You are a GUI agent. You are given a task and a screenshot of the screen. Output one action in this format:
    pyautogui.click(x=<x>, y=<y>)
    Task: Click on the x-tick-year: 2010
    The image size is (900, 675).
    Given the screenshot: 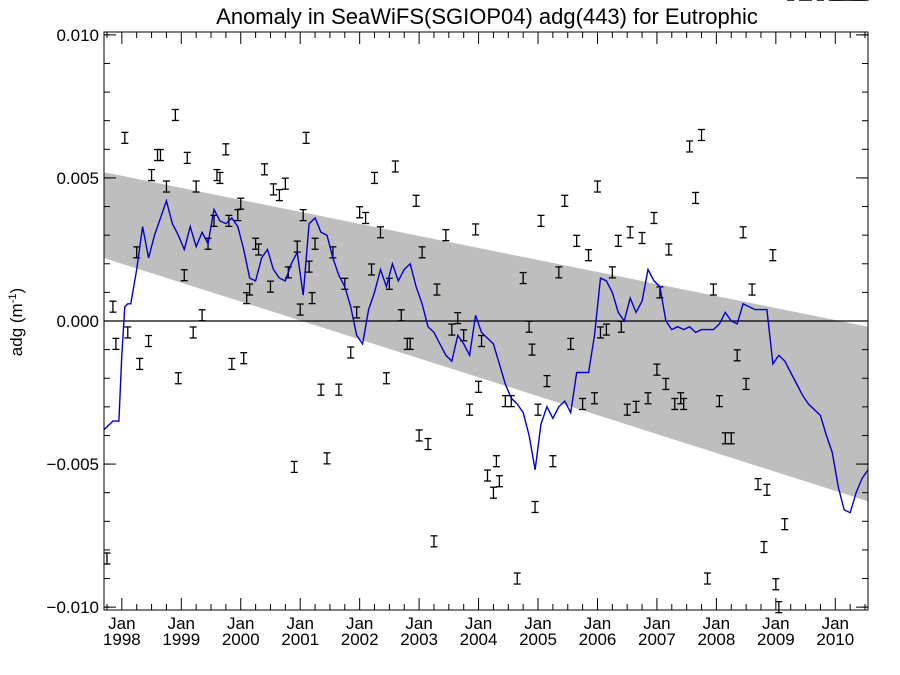 What is the action you would take?
    pyautogui.click(x=835, y=639)
    